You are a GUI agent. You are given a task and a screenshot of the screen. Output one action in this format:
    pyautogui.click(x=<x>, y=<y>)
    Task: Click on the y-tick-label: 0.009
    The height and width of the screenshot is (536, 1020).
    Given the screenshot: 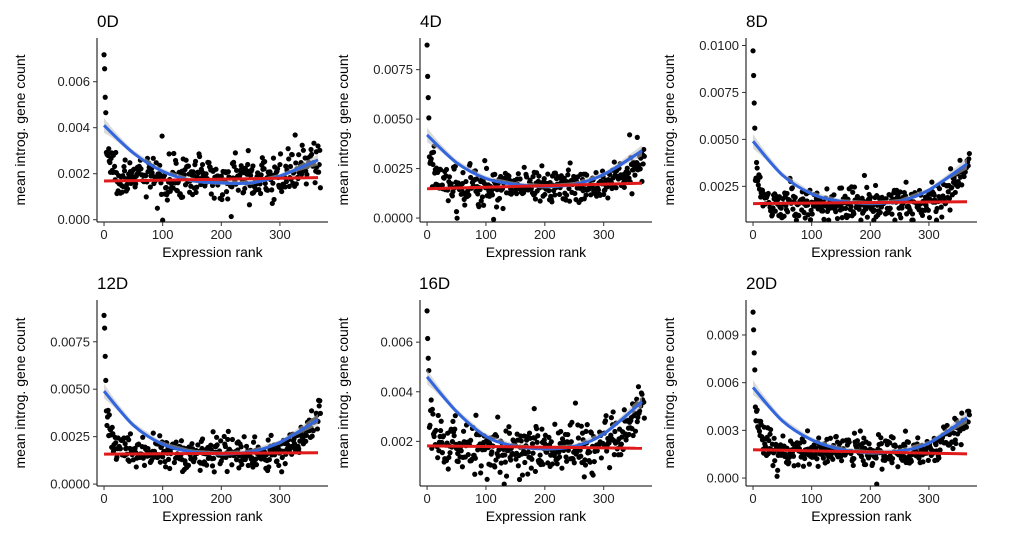 What is the action you would take?
    pyautogui.click(x=722, y=334)
    